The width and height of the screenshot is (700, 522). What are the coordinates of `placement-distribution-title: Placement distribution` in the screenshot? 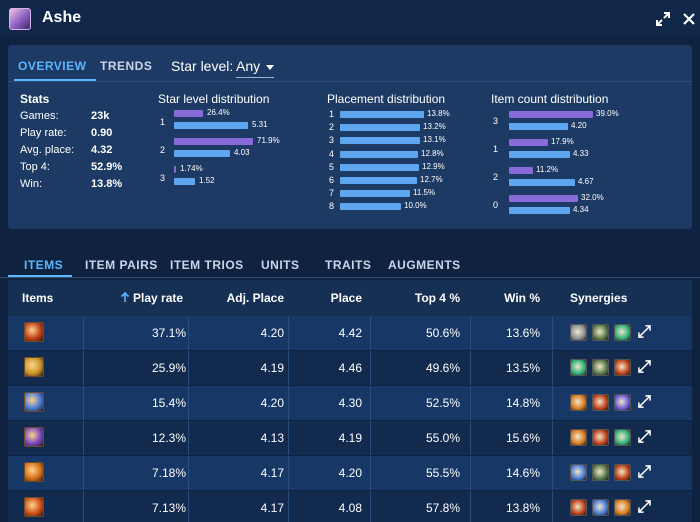 It's located at (386, 99).